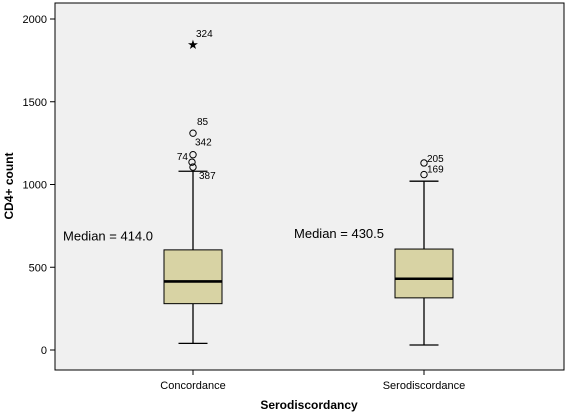 The height and width of the screenshot is (415, 567). Describe the element at coordinates (38, 268) in the screenshot. I see `y-tick-label: 500` at that location.